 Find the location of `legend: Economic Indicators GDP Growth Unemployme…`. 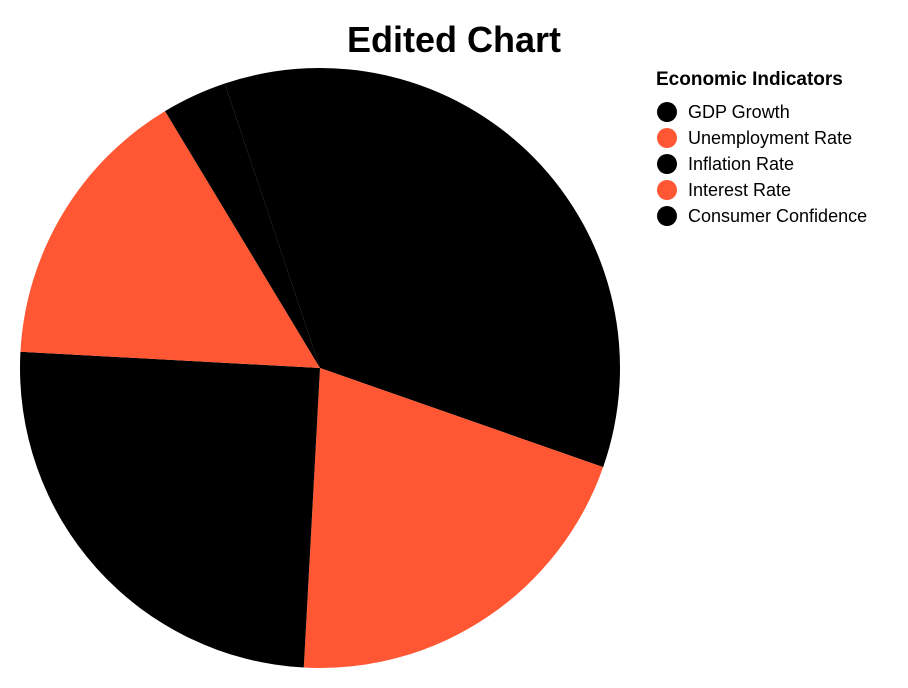

legend: Economic Indicators GDP Growth Unemployme… is located at coordinates (761, 147).